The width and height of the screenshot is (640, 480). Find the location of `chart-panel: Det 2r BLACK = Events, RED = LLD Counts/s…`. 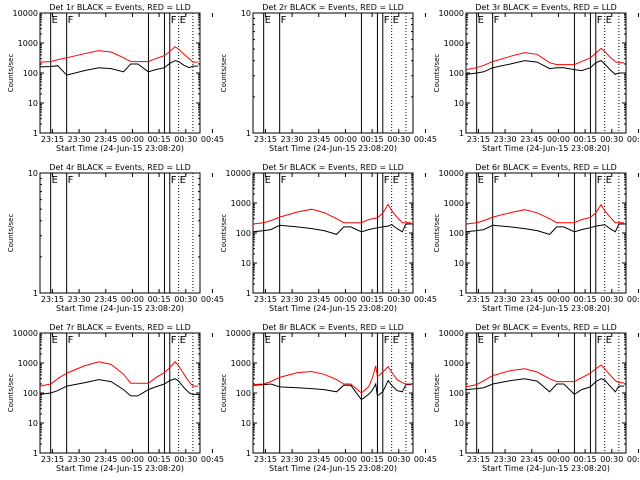

chart-panel: Det 2r BLACK = Events, RED = LLD Counts/s… is located at coordinates (328, 78).